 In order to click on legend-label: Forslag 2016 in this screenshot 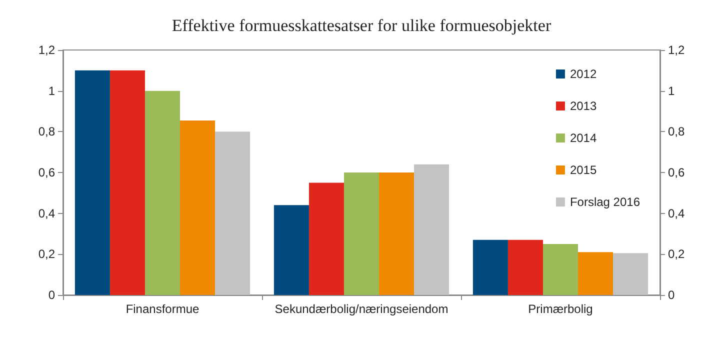, I will do `click(605, 202)`.